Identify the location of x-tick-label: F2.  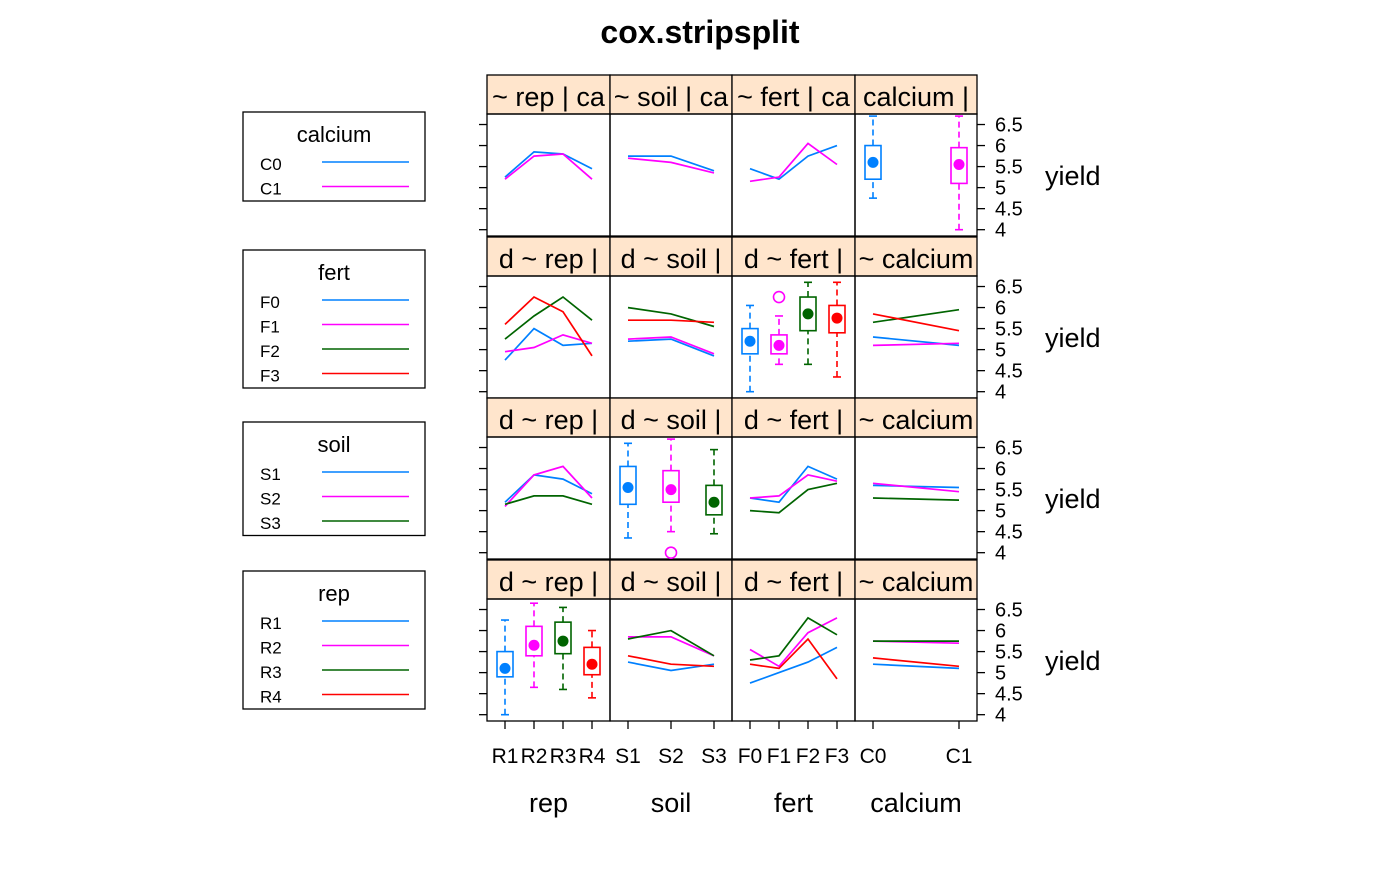
(808, 756).